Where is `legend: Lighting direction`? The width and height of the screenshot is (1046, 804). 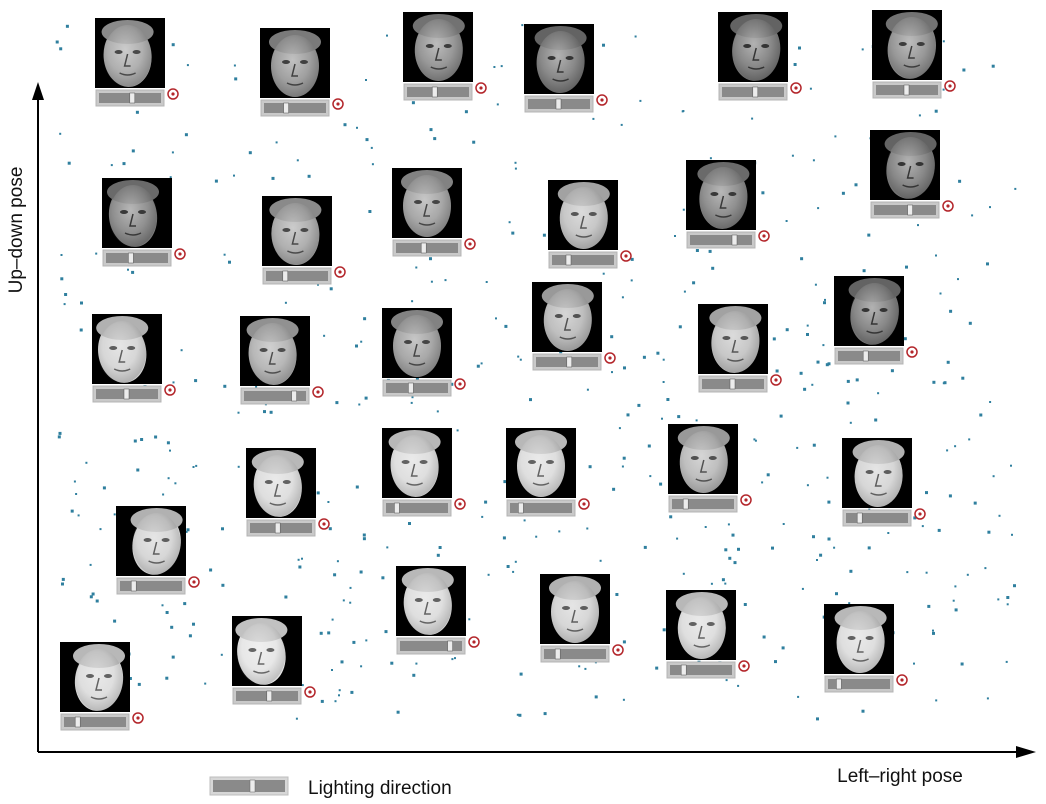
legend: Lighting direction is located at coordinates (331, 788).